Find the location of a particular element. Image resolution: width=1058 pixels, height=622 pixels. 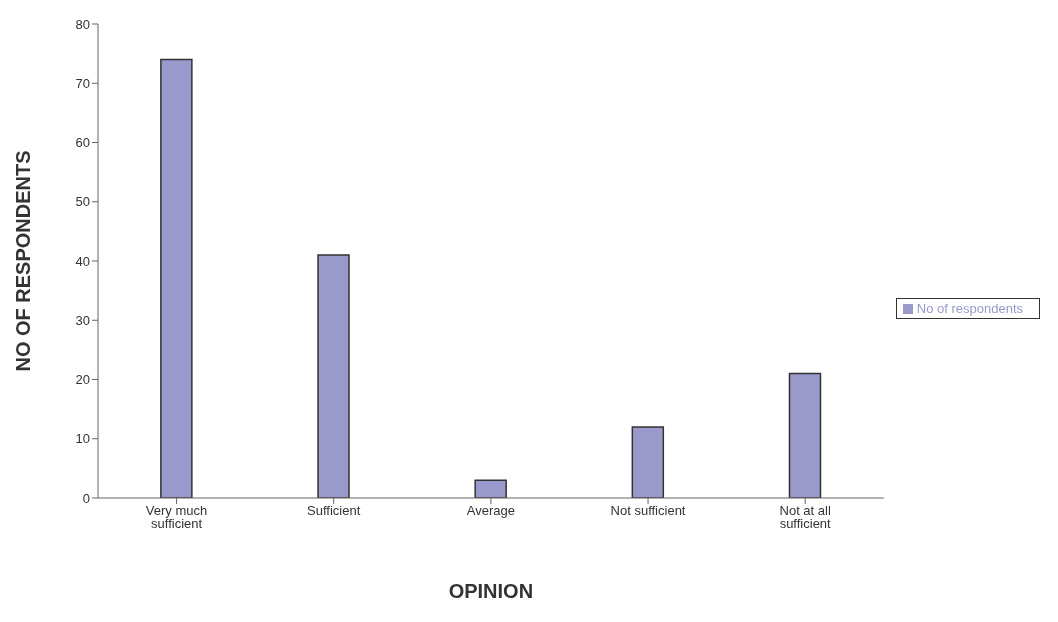

y-tick-label: 30 is located at coordinates (82, 320).